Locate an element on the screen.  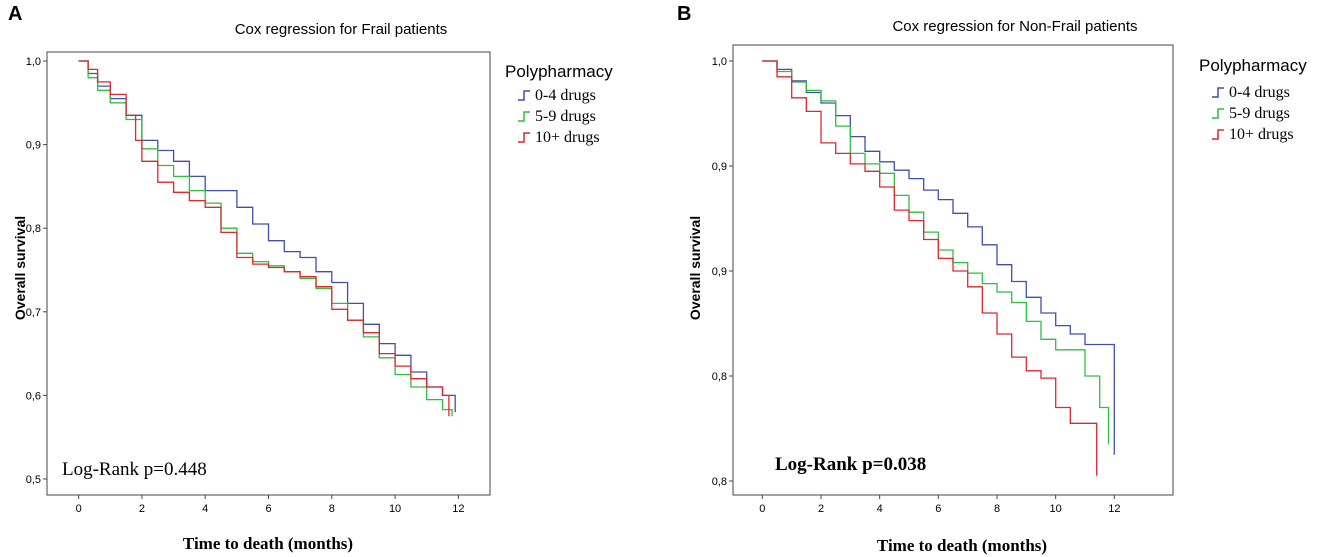
panel-a-y-ticks: 0,5 0,6 0,7 0,8 0,9 1,0 is located at coordinates (36, 271).